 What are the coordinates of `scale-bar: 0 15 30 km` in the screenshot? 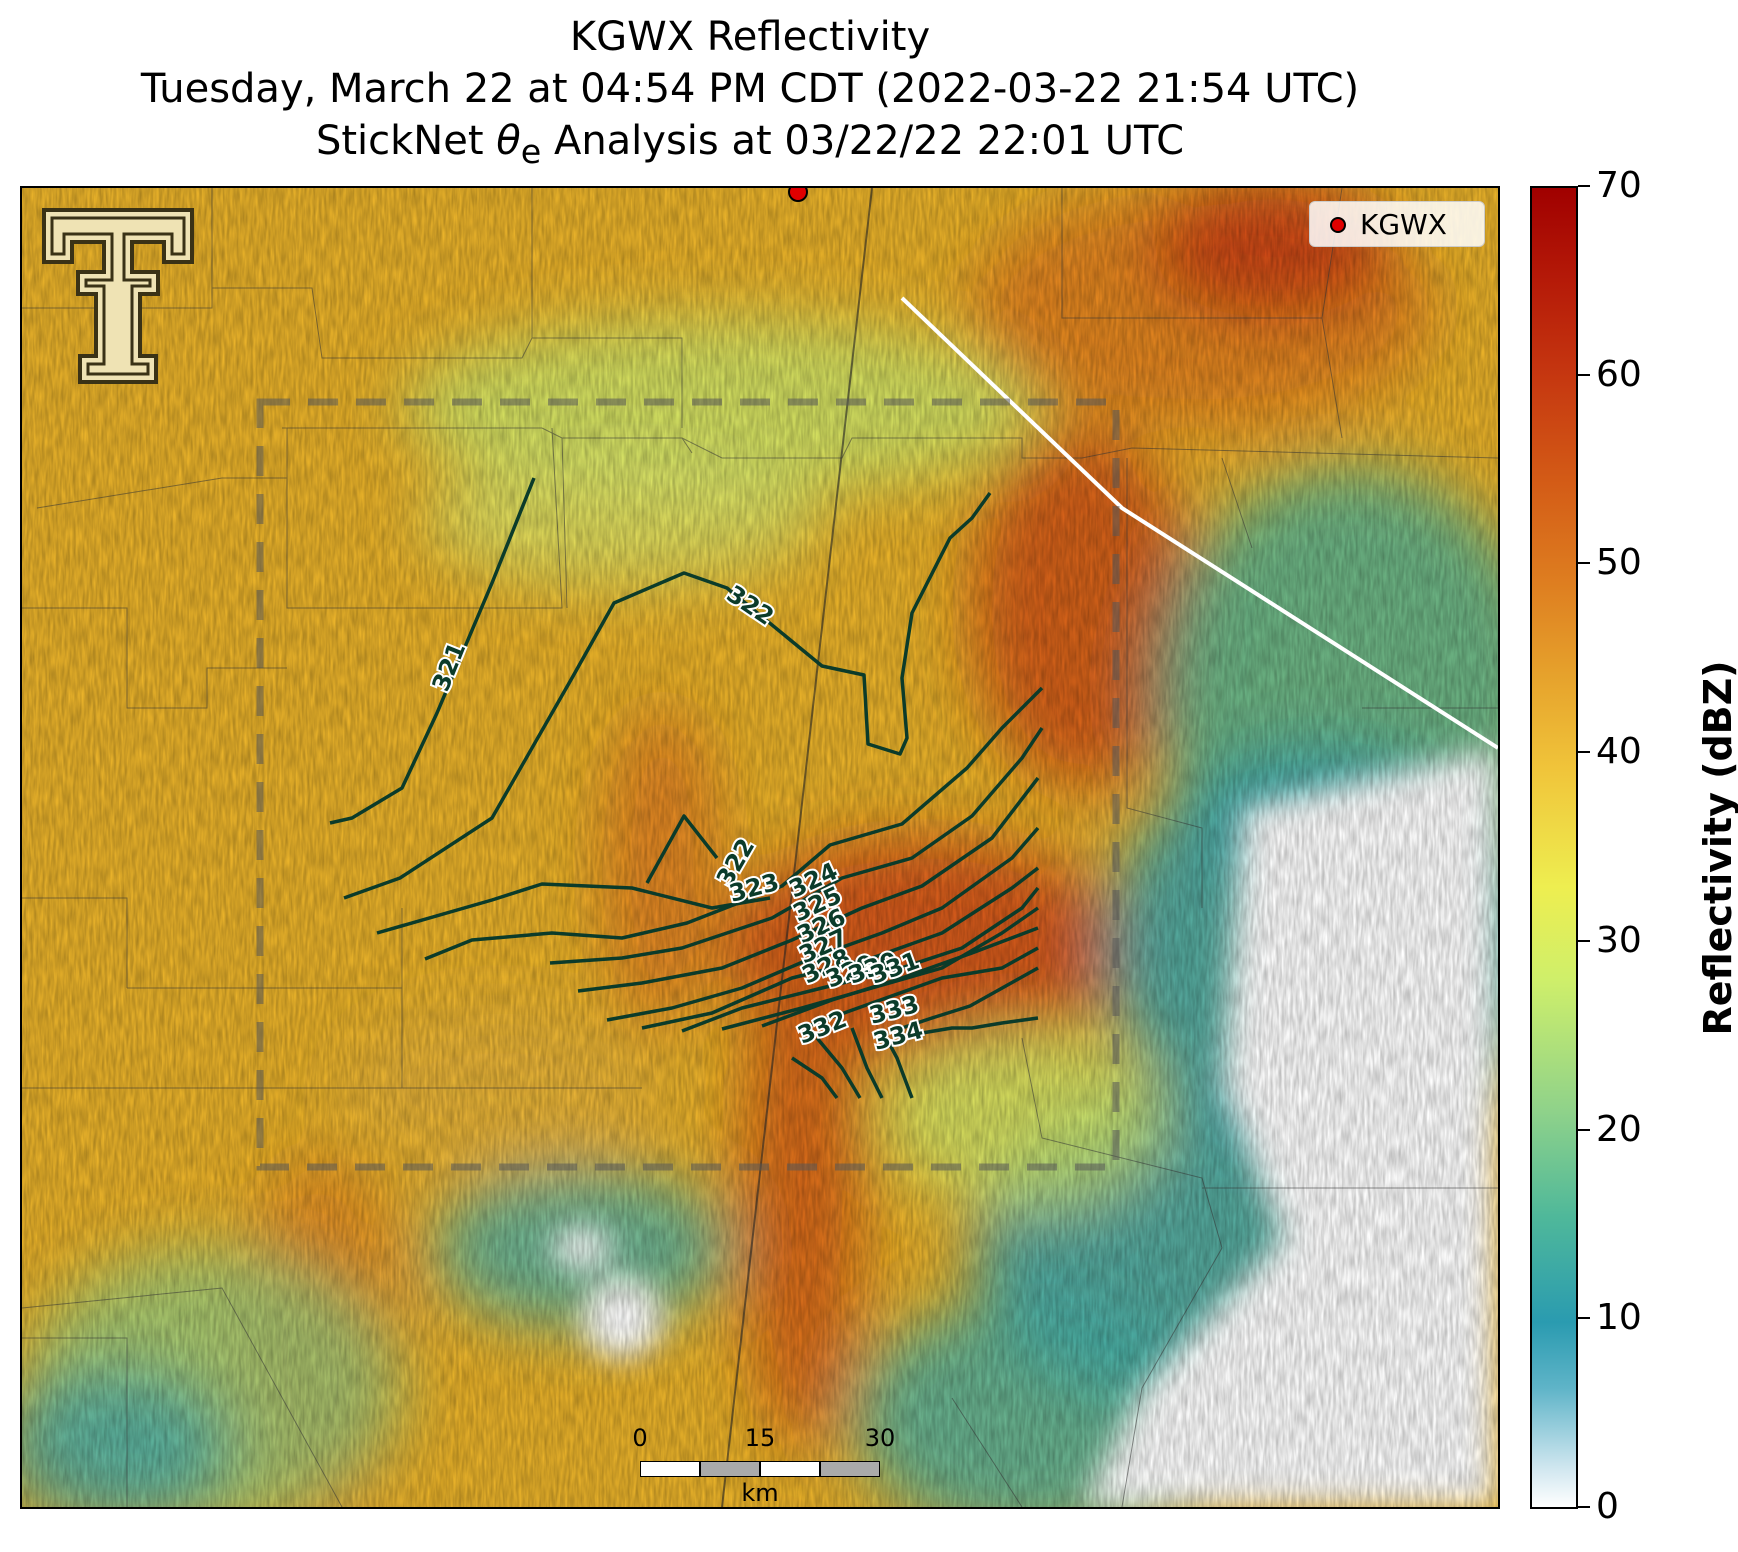 It's located at (763, 1465).